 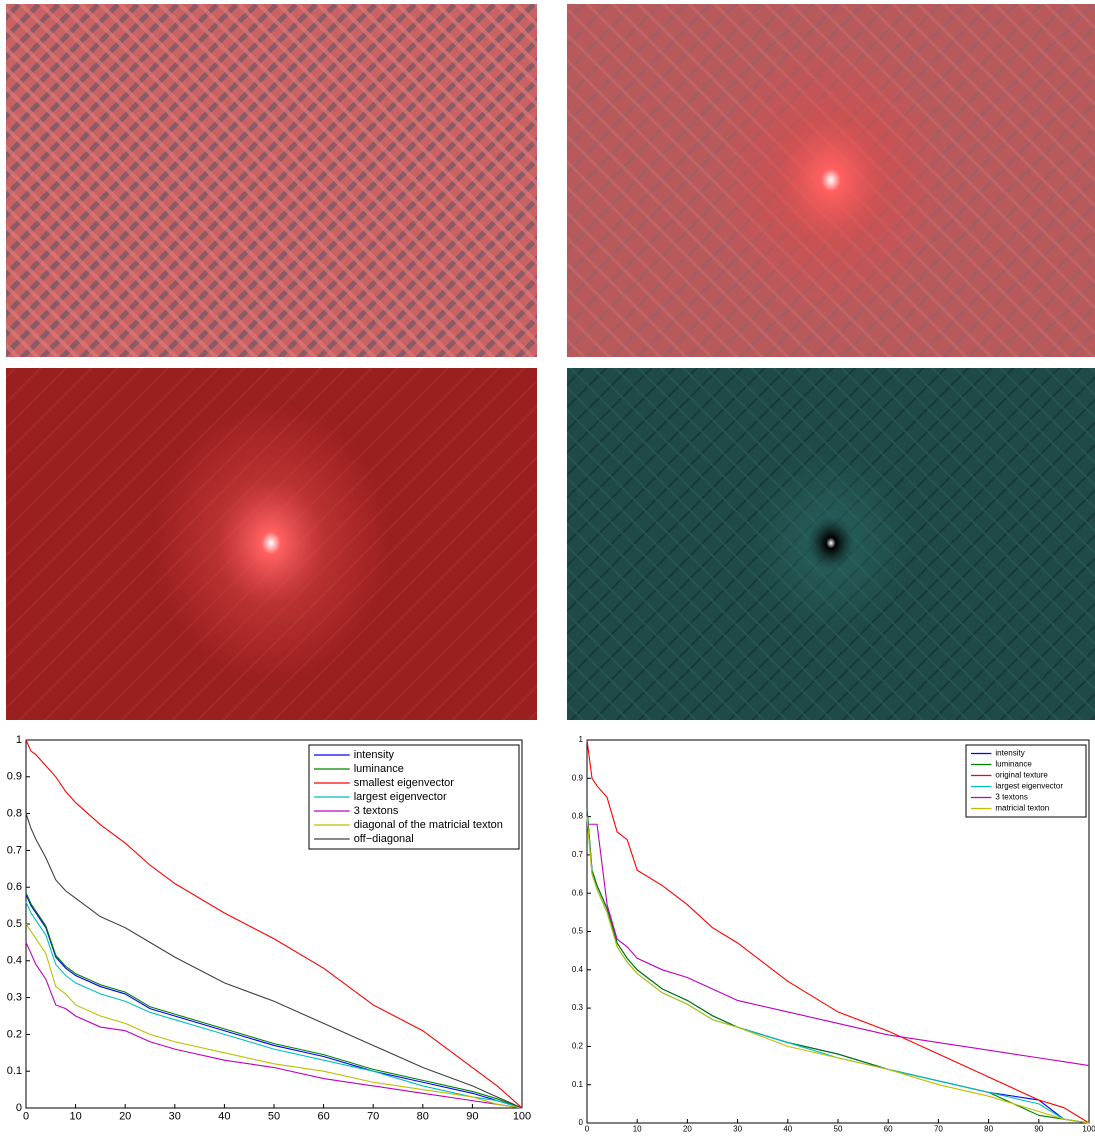 I want to click on legend-label: original texture, so click(x=1021, y=775).